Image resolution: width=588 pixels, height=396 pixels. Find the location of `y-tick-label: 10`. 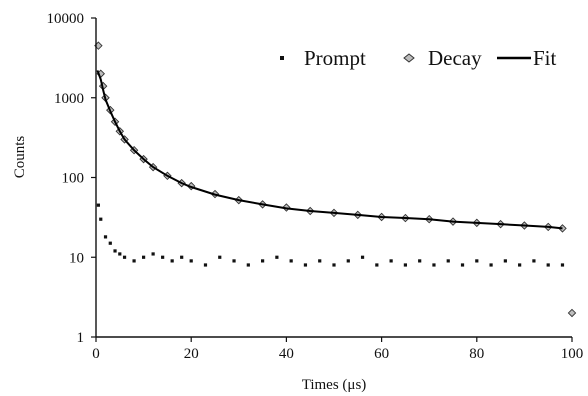

y-tick-label: 10 is located at coordinates (76, 258).